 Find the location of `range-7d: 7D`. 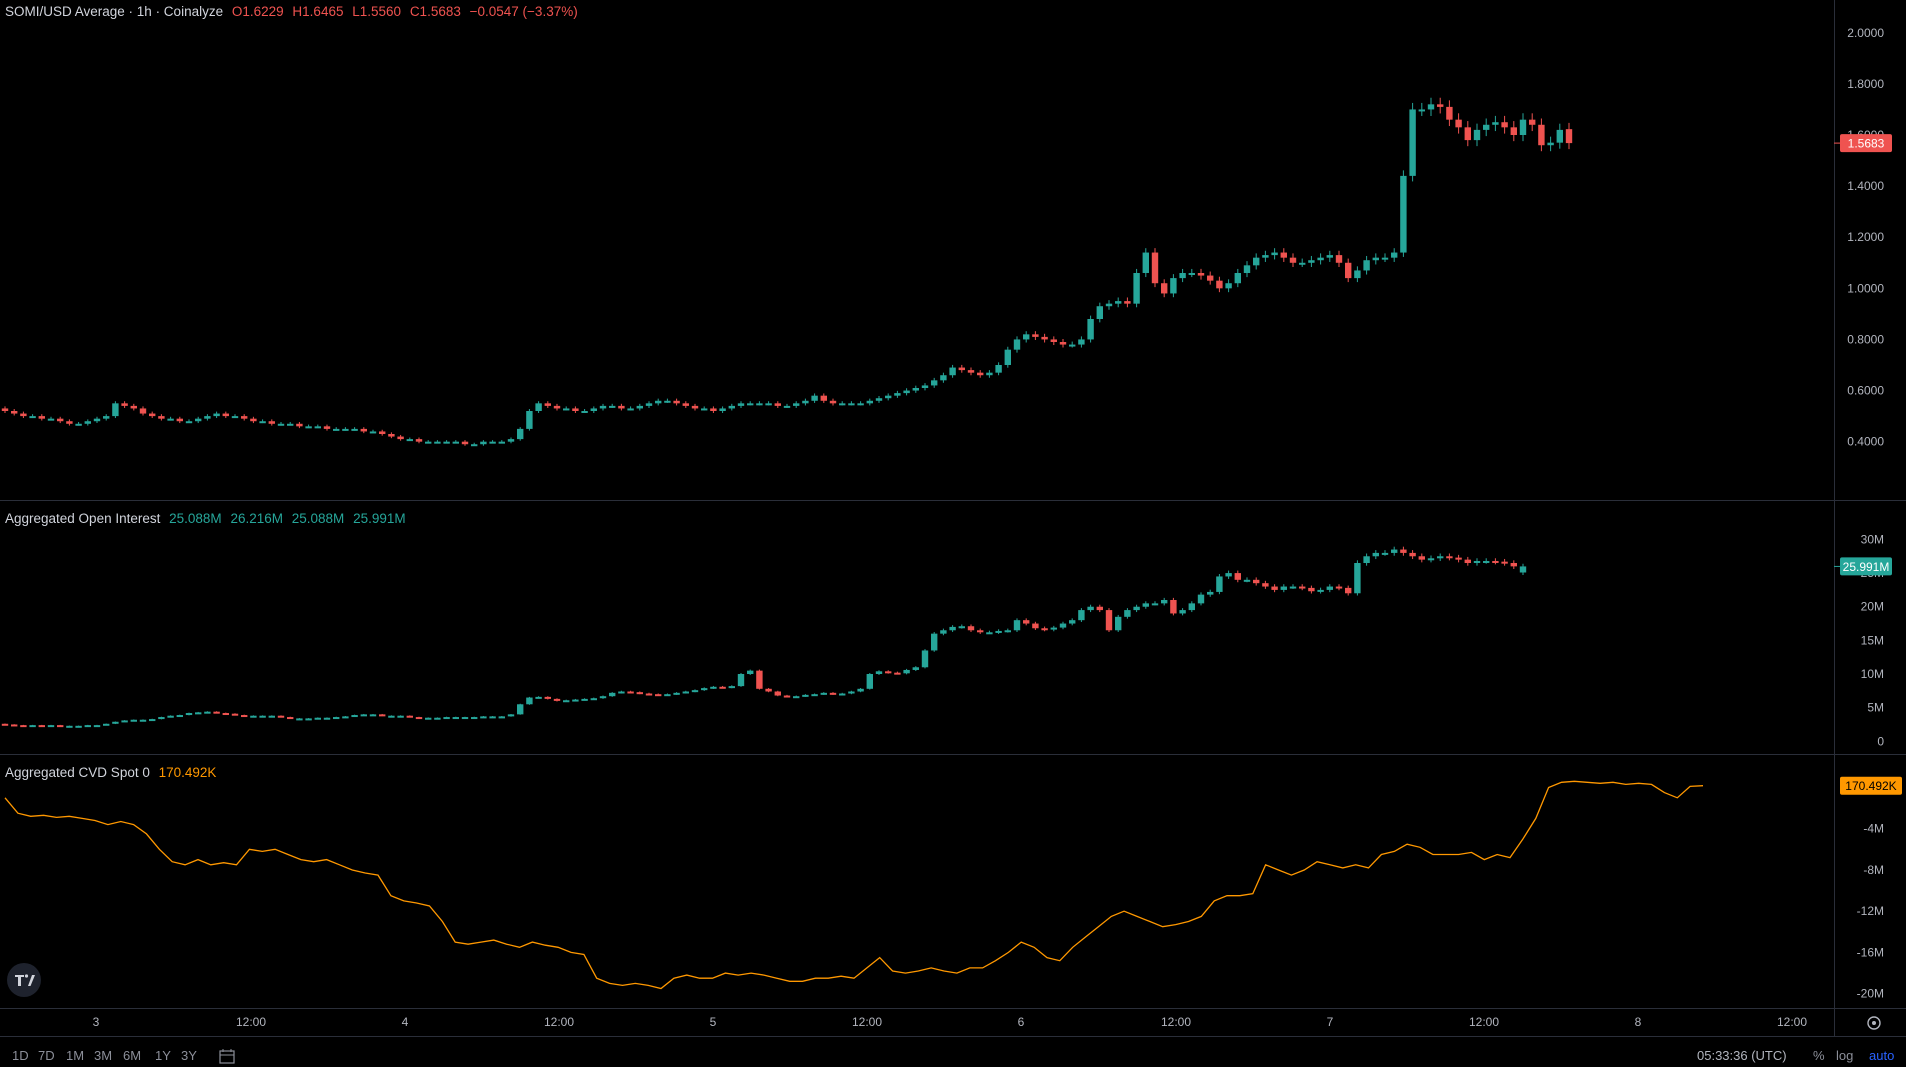

range-7d: 7D is located at coordinates (46, 1055).